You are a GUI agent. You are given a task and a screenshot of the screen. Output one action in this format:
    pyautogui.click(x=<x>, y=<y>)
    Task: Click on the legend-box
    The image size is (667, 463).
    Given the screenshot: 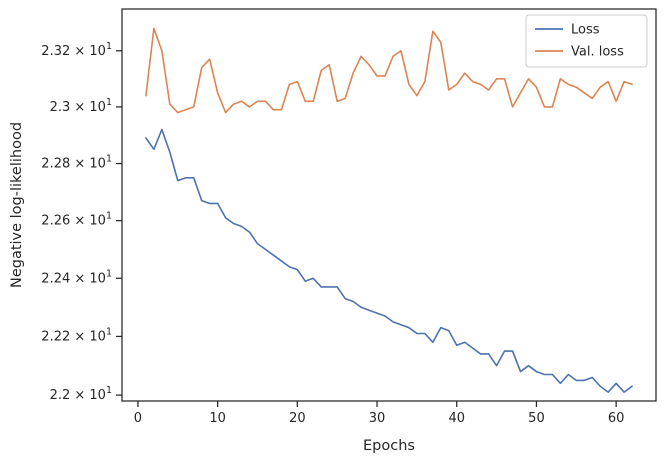 What is the action you would take?
    pyautogui.click(x=586, y=41)
    